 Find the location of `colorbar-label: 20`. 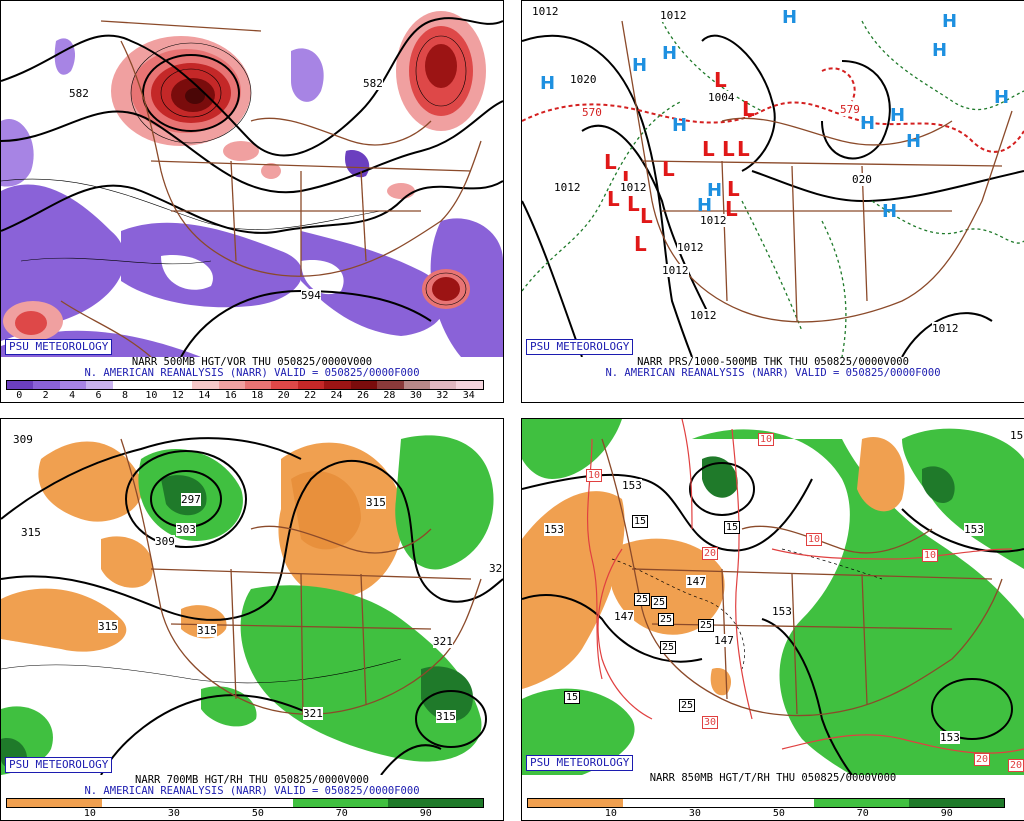

colorbar-label: 20 is located at coordinates (283, 395).